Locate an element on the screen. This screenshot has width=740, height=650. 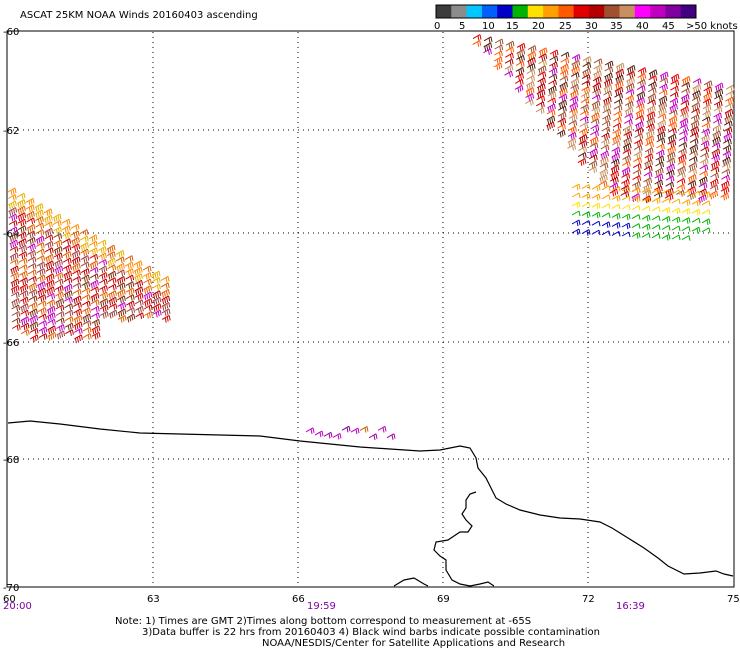
colorbar-label-40: 40 is located at coordinates (642, 26).